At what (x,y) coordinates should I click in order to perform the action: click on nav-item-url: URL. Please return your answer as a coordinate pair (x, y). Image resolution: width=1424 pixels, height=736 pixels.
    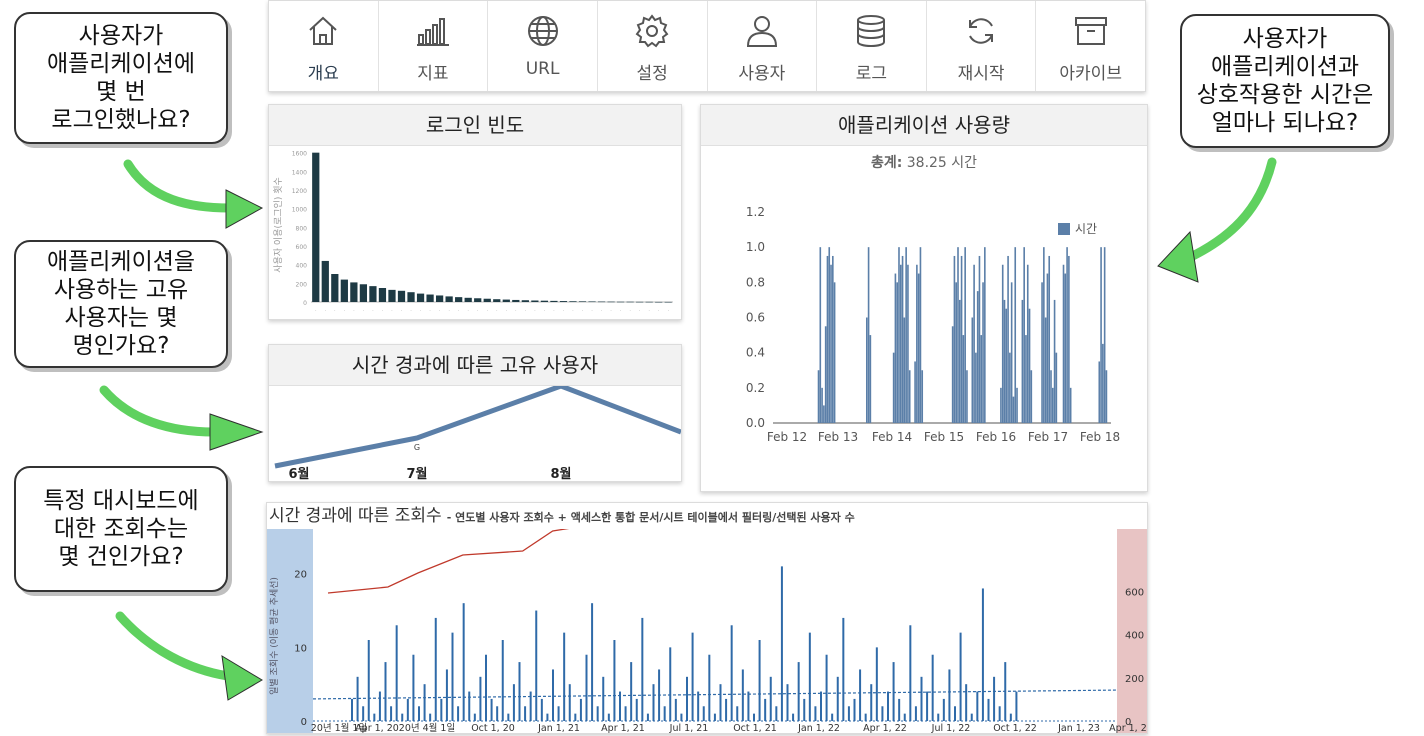
    Looking at the image, I should click on (543, 46).